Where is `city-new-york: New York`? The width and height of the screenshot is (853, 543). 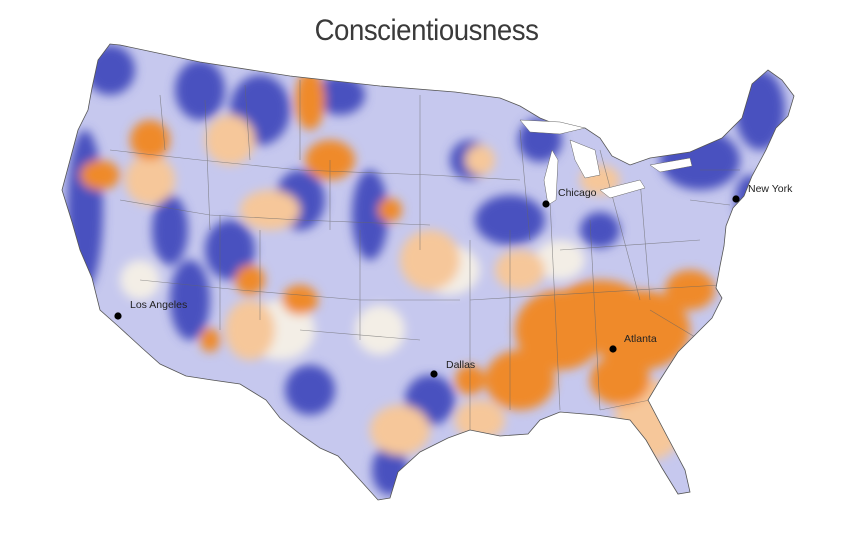 city-new-york: New York is located at coordinates (762, 193).